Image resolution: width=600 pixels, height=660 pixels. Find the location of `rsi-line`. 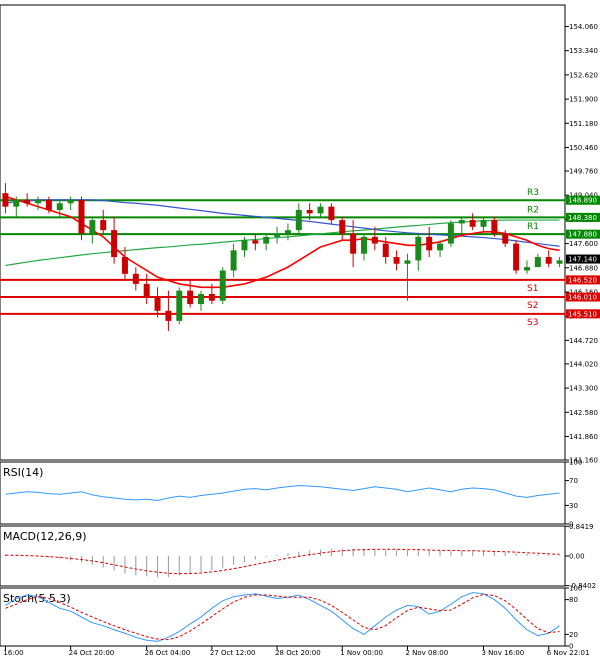

rsi-line is located at coordinates (282, 493).